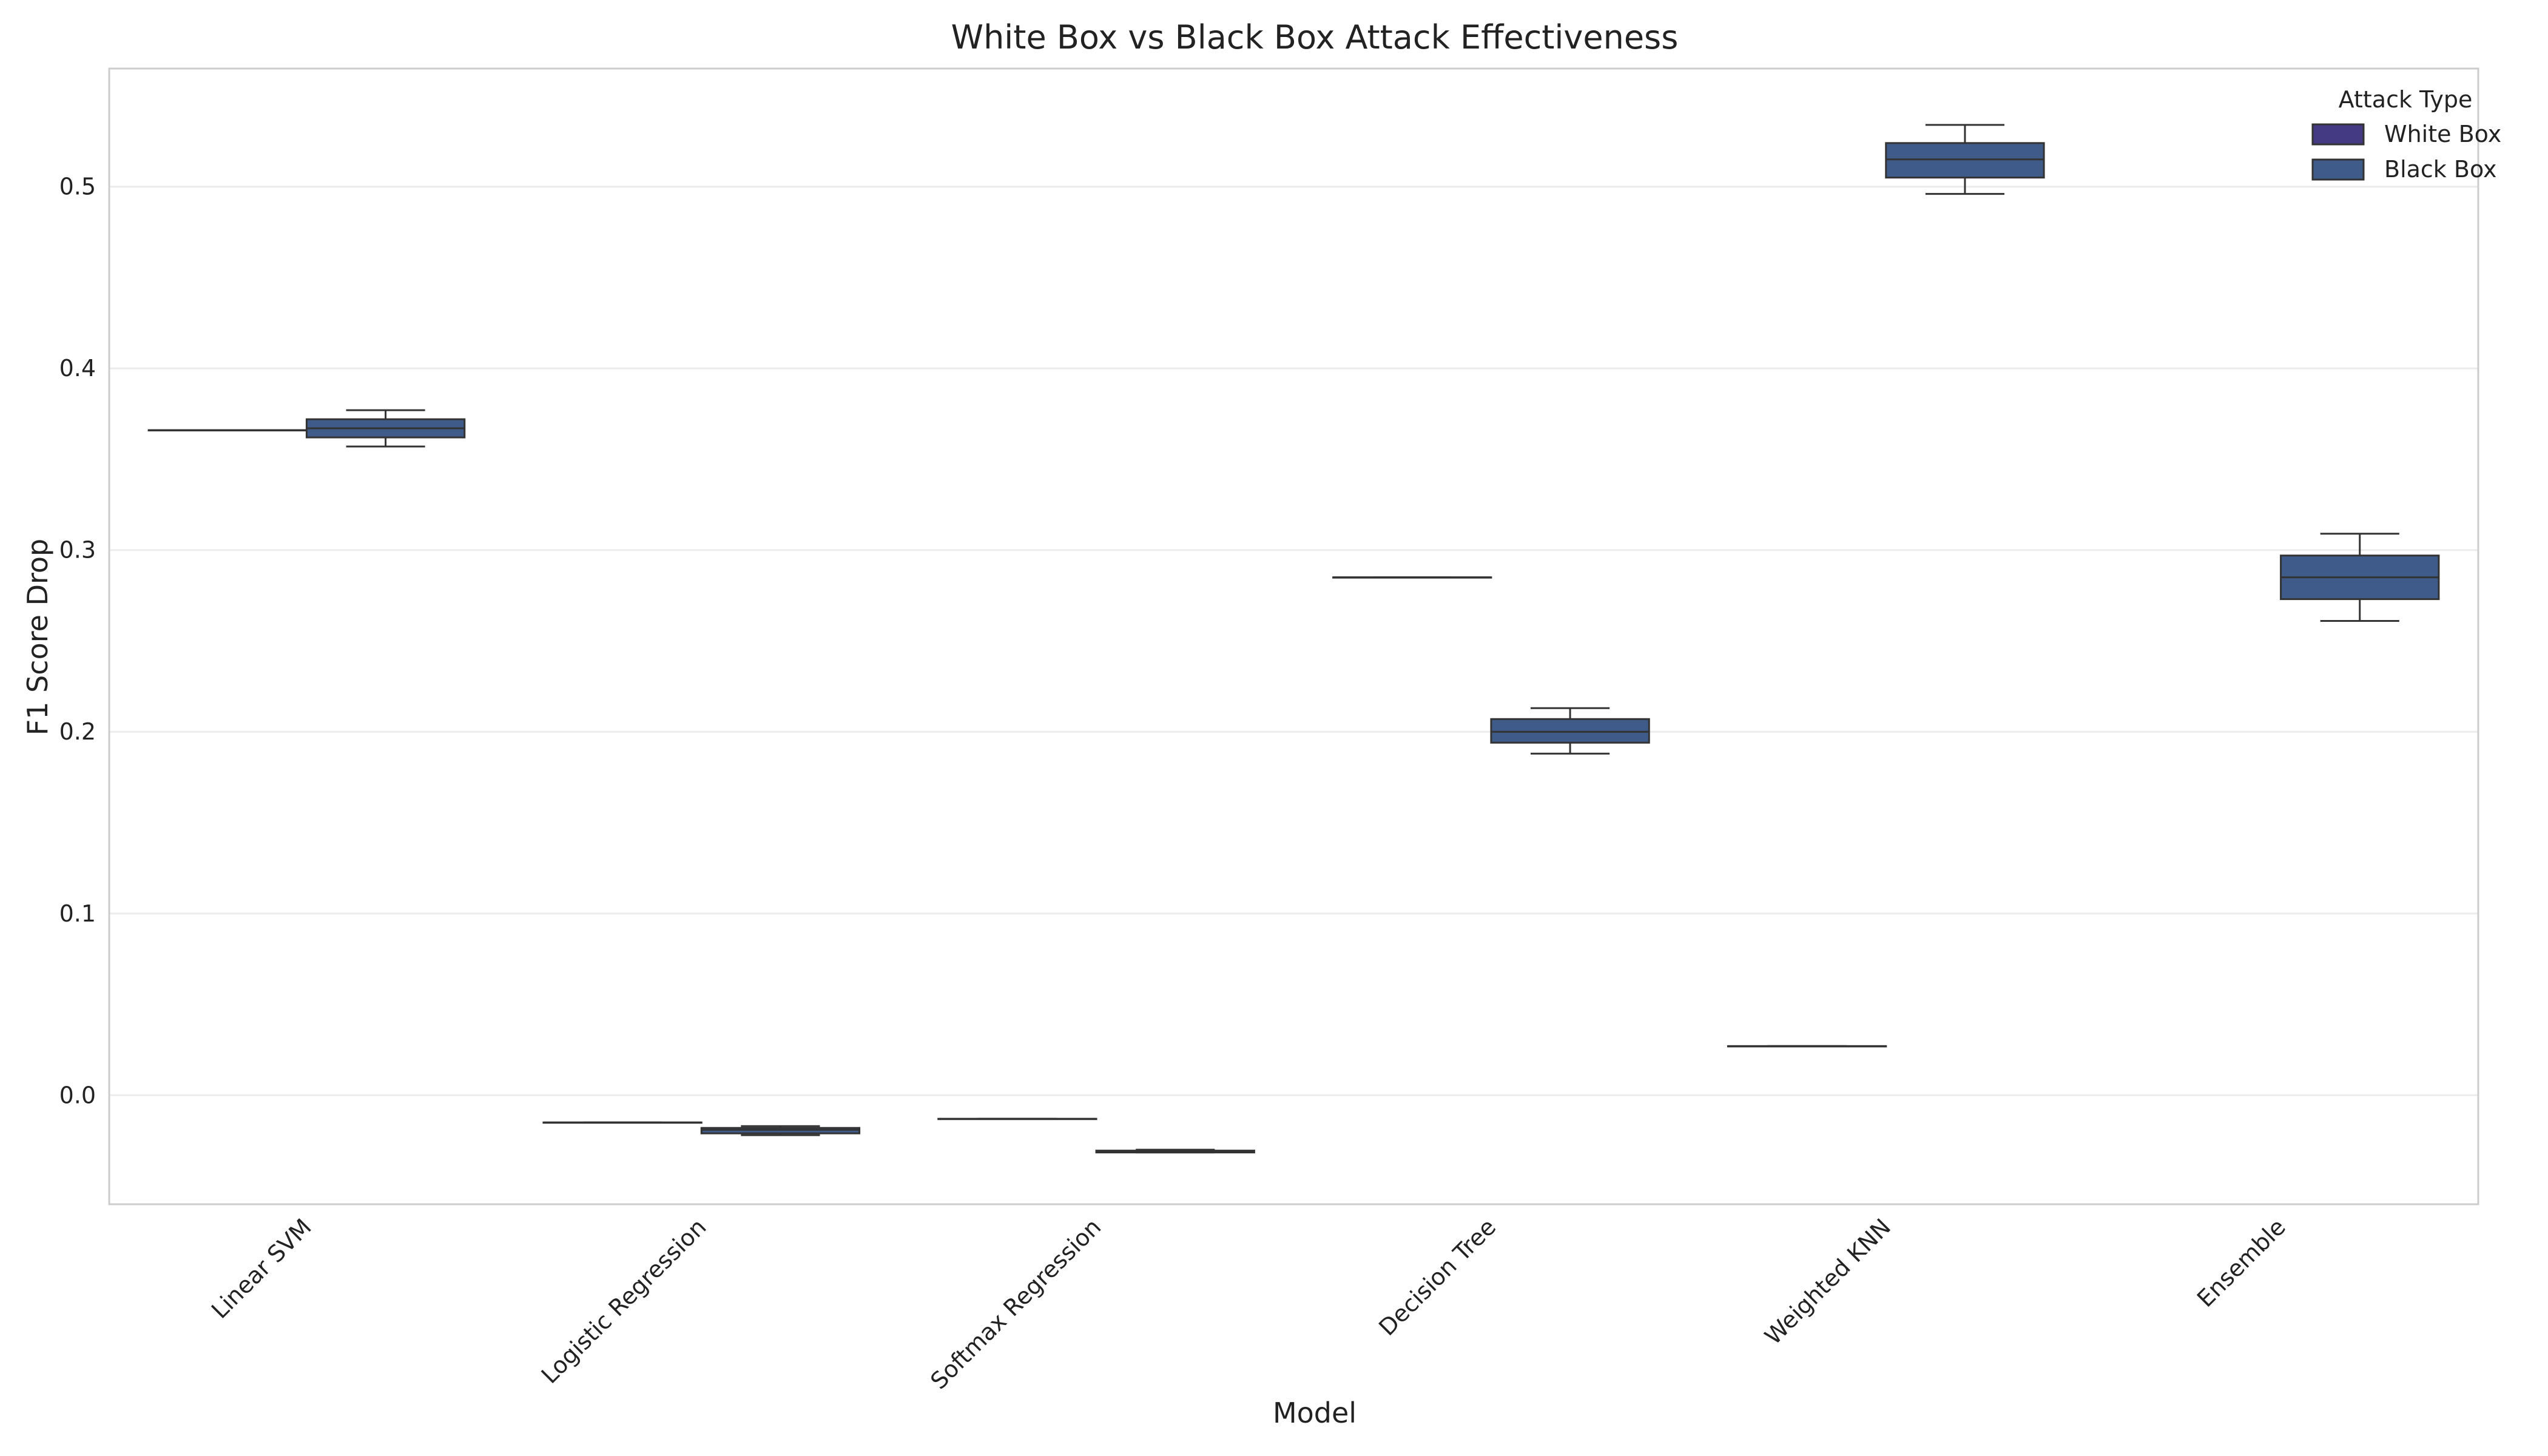 Image resolution: width=2548 pixels, height=1456 pixels. What do you see at coordinates (2442, 134) in the screenshot?
I see `legend-label-white-box: White Box` at bounding box center [2442, 134].